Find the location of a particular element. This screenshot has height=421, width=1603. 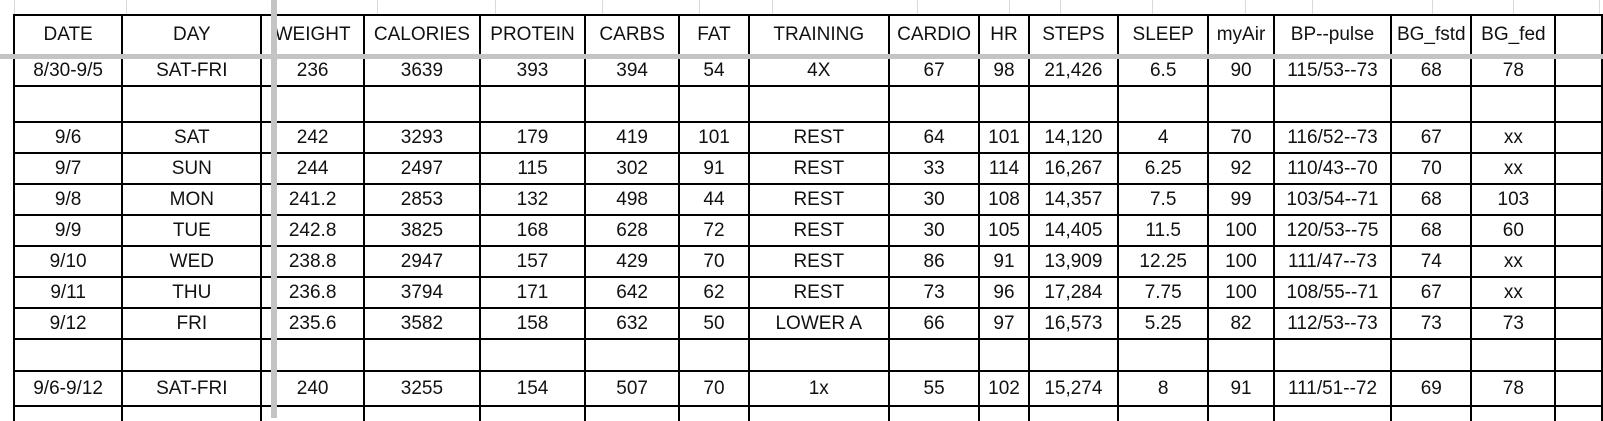

cell: 235.6 is located at coordinates (312, 323).